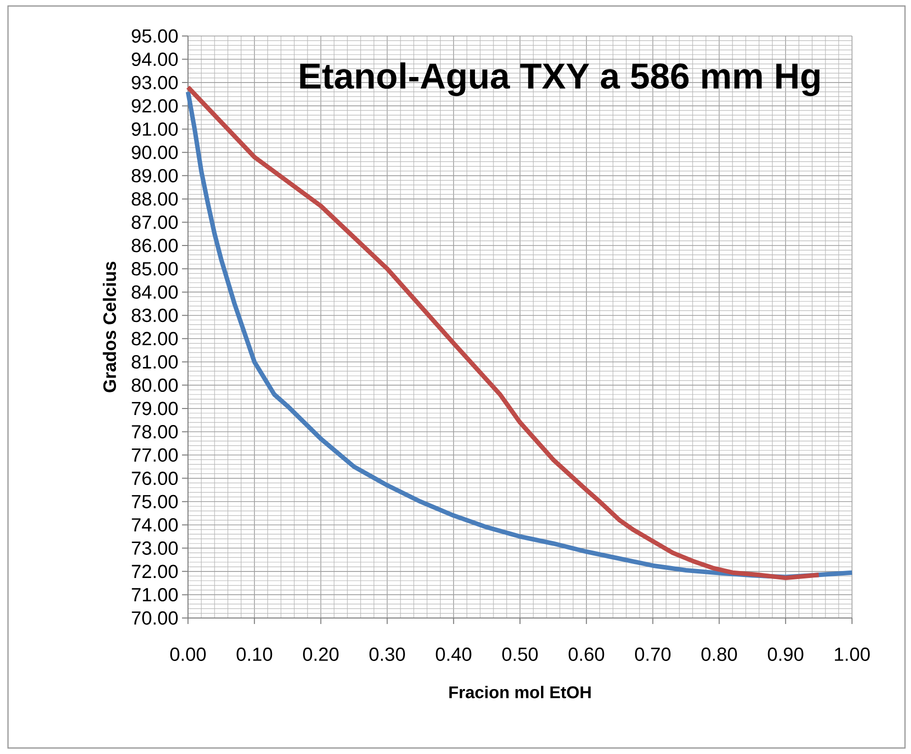  I want to click on y-tick-label: 87.00, so click(155, 222).